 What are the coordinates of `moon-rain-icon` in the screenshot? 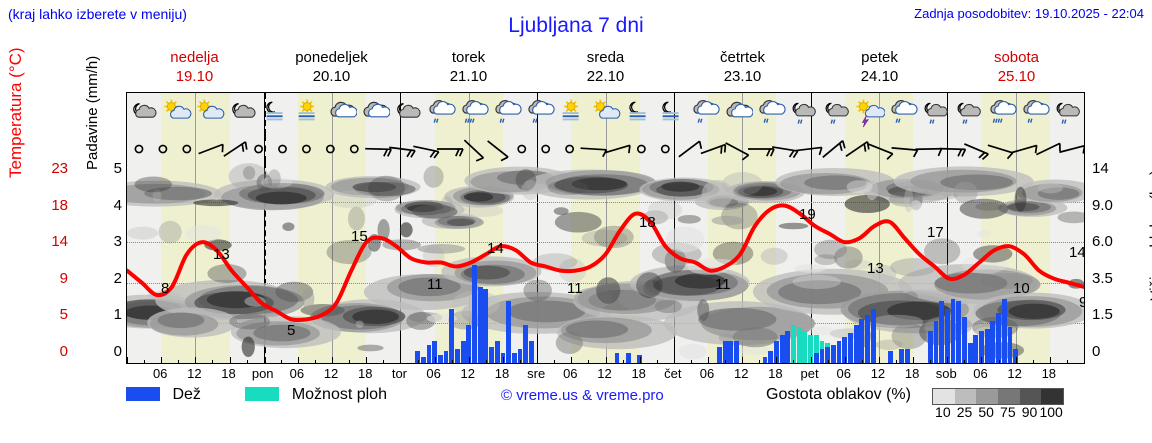 It's located at (804, 114).